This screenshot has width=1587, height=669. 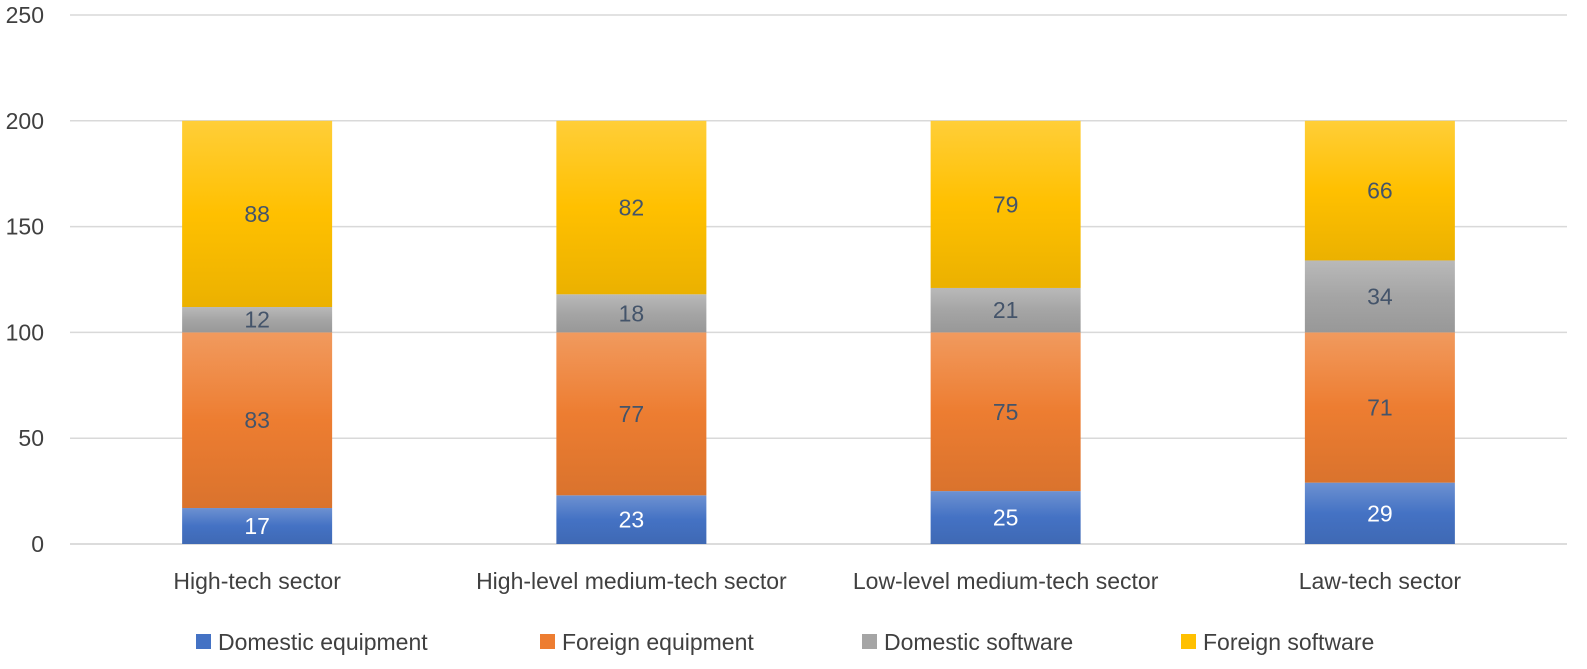 What do you see at coordinates (1006, 581) in the screenshot?
I see `x-category-label: Low-level medium-tech sector` at bounding box center [1006, 581].